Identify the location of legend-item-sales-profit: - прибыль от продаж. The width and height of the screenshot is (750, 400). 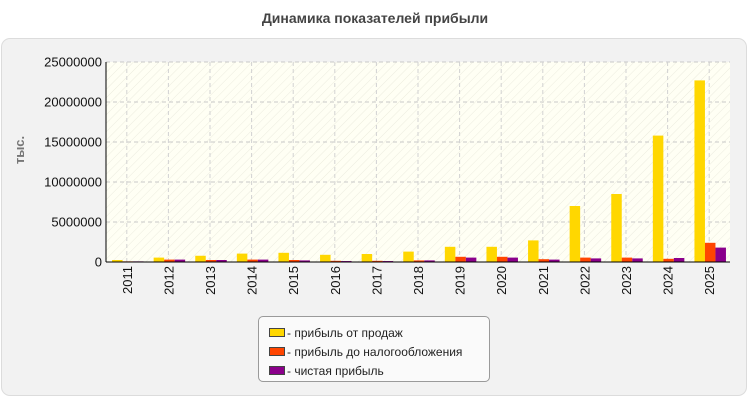
(379, 332).